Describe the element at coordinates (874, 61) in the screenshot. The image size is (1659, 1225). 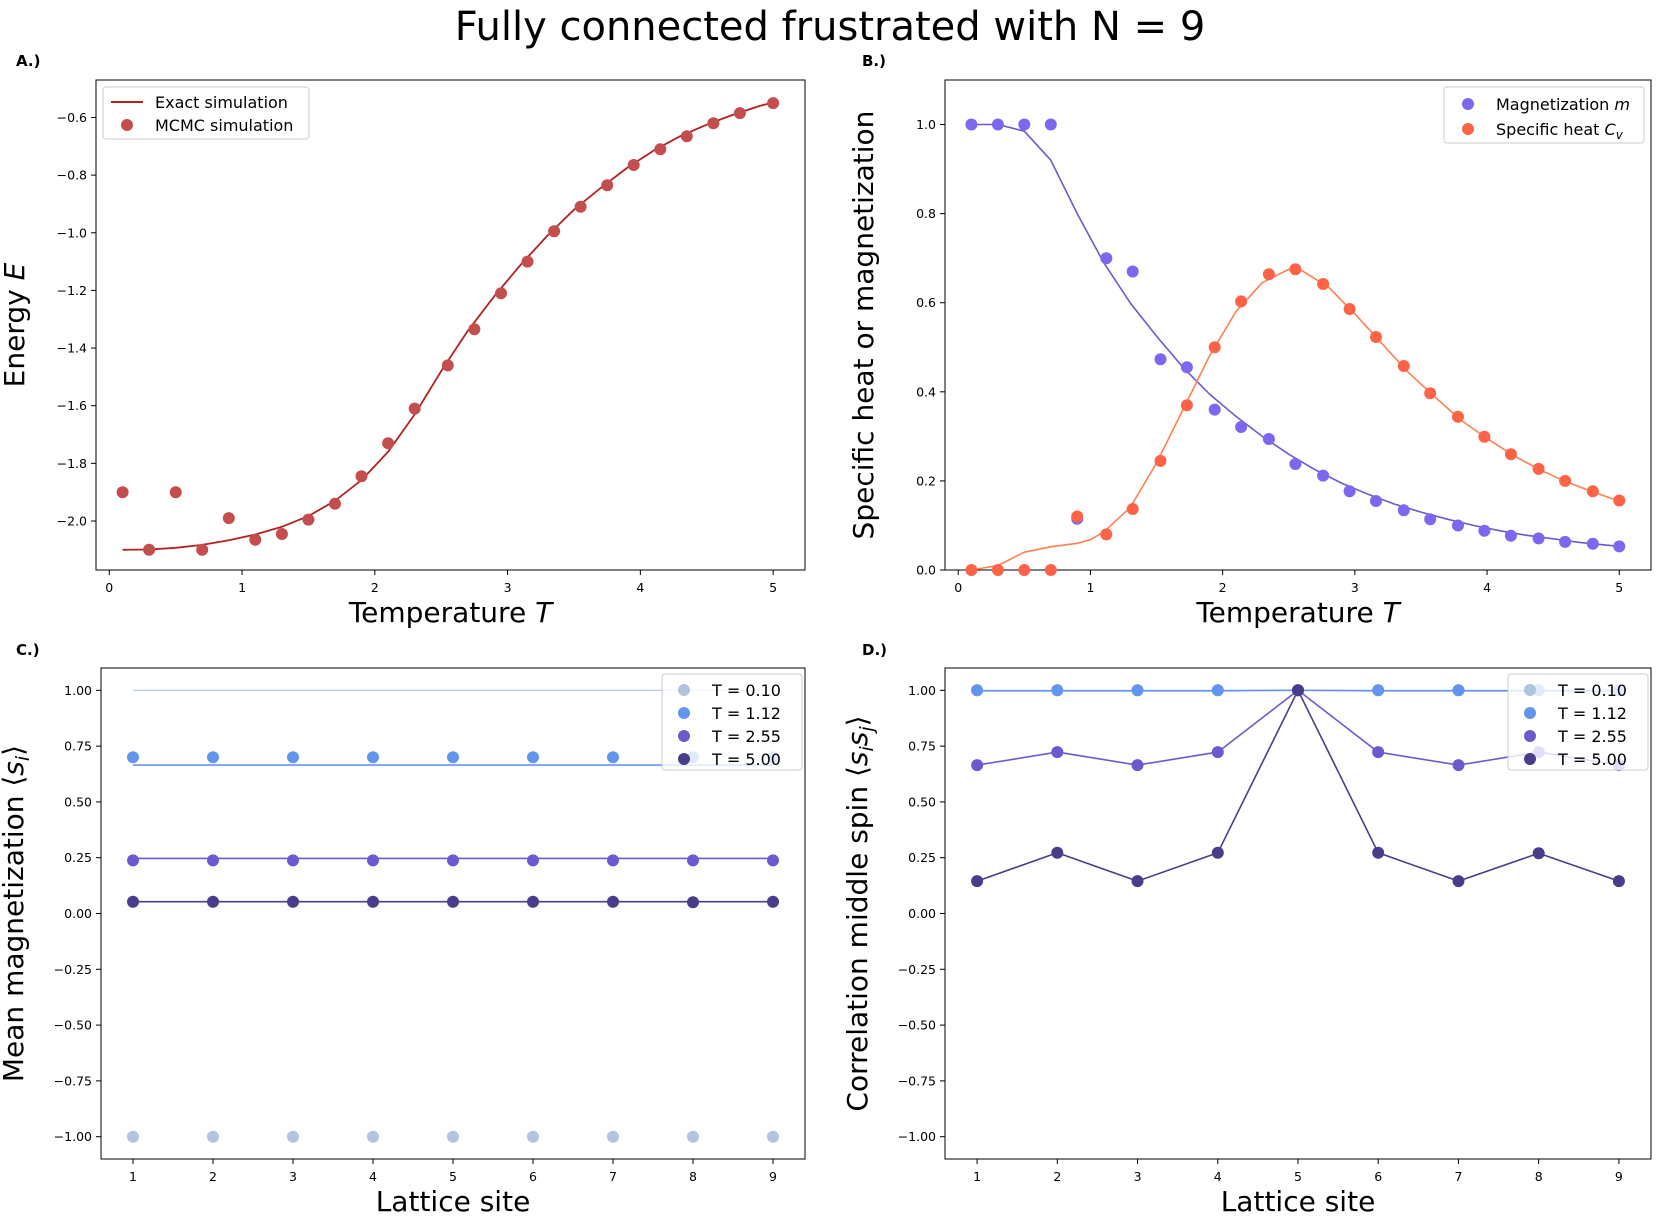
I see `panel-label-b: B.)` at that location.